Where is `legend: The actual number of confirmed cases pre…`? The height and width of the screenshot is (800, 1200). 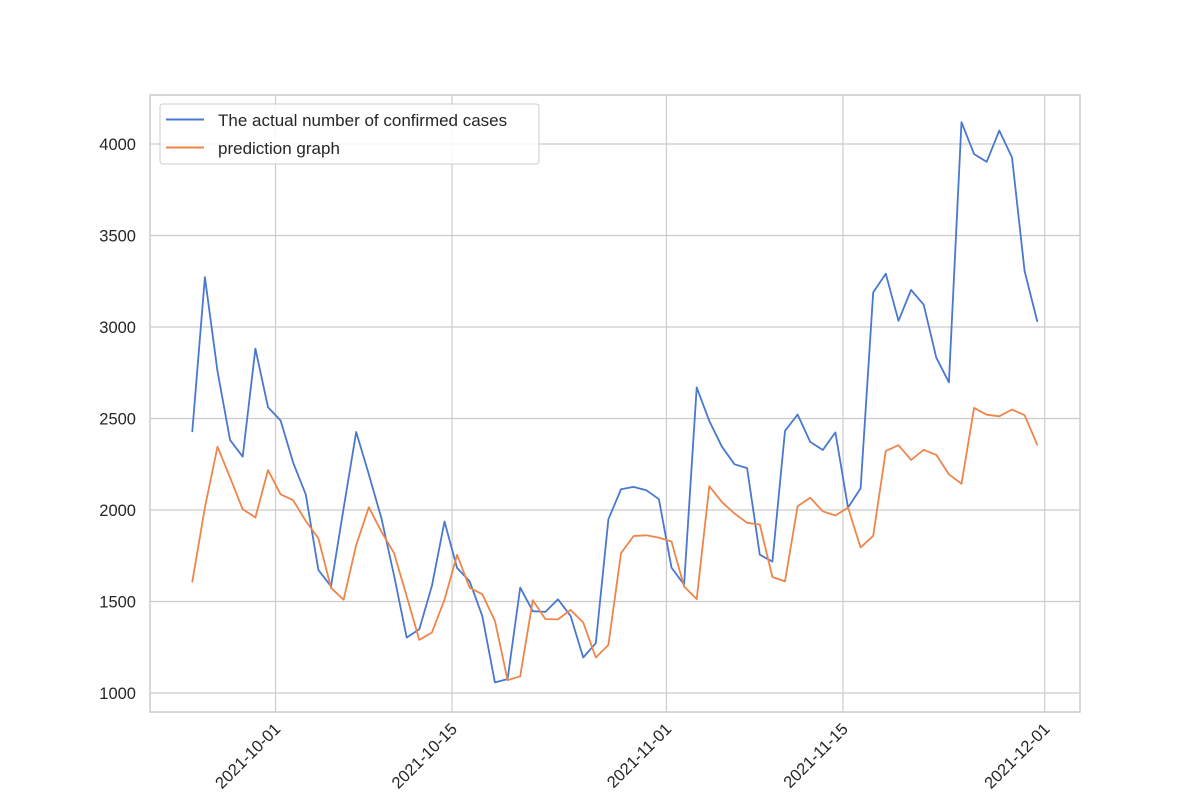
legend: The actual number of confirmed cases pre… is located at coordinates (349, 134).